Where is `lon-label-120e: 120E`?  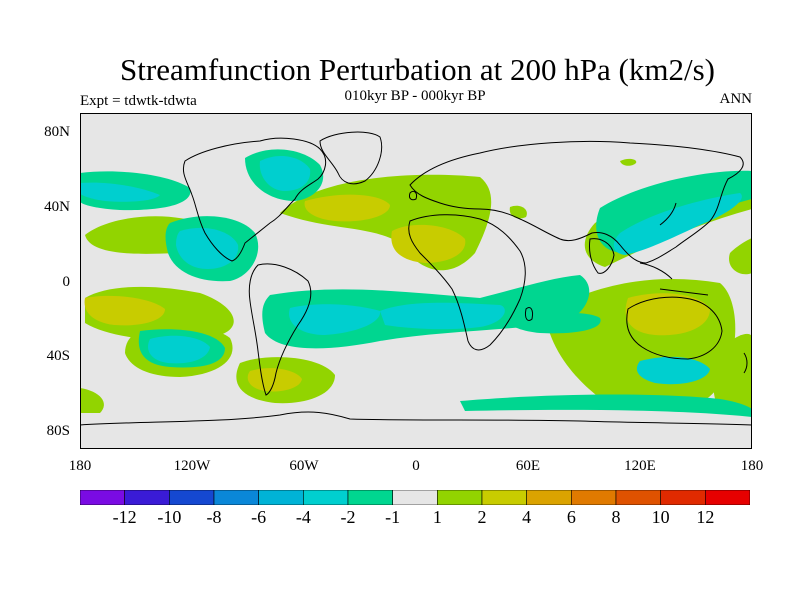
lon-label-120e: 120E is located at coordinates (640, 466).